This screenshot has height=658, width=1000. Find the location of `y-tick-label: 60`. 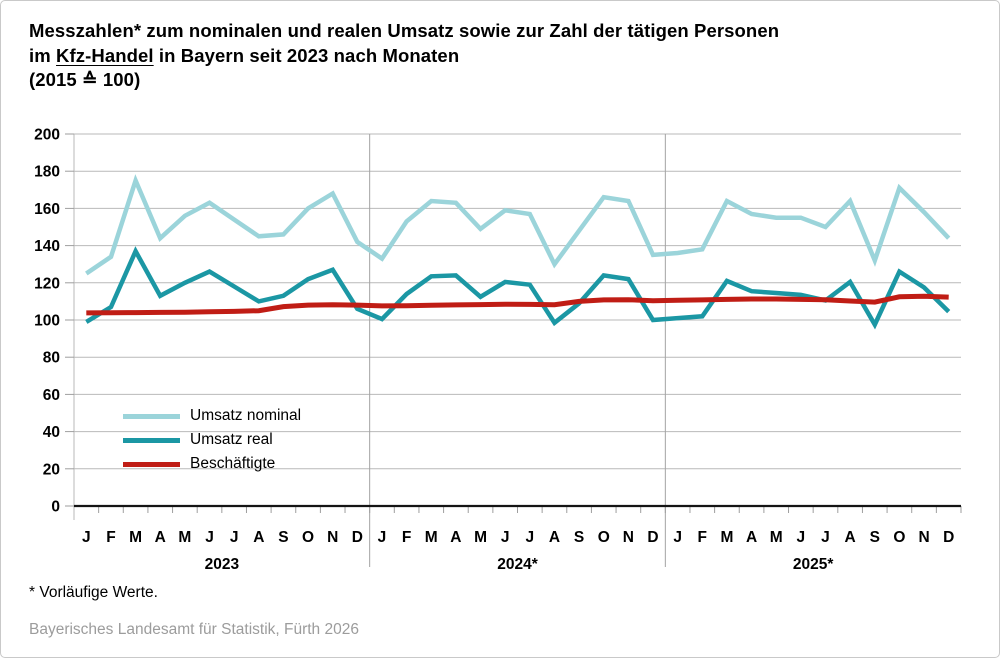

y-tick-label: 60 is located at coordinates (51, 395).